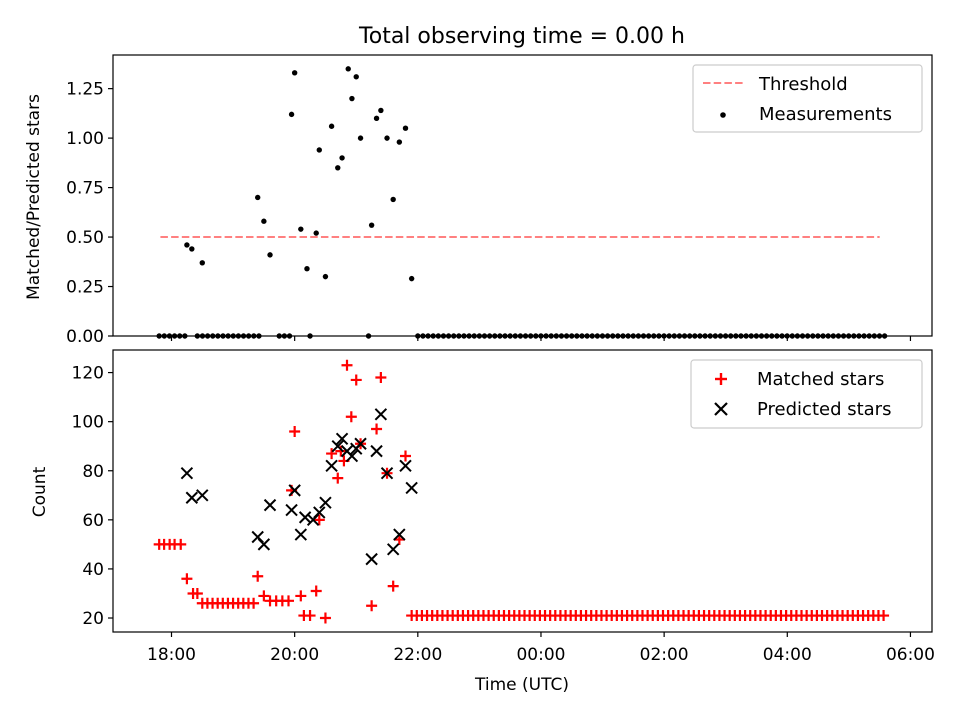  I want to click on legend-measurements-label: Measurements, so click(825, 114).